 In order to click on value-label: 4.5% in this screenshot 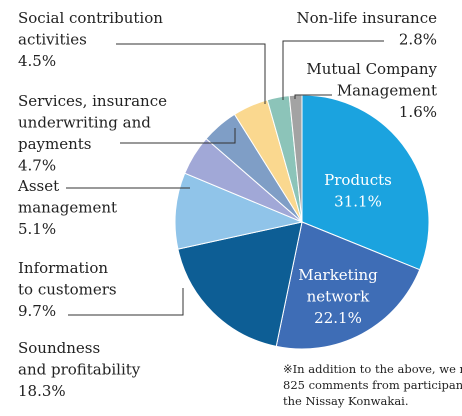, I will do `click(37, 61)`.